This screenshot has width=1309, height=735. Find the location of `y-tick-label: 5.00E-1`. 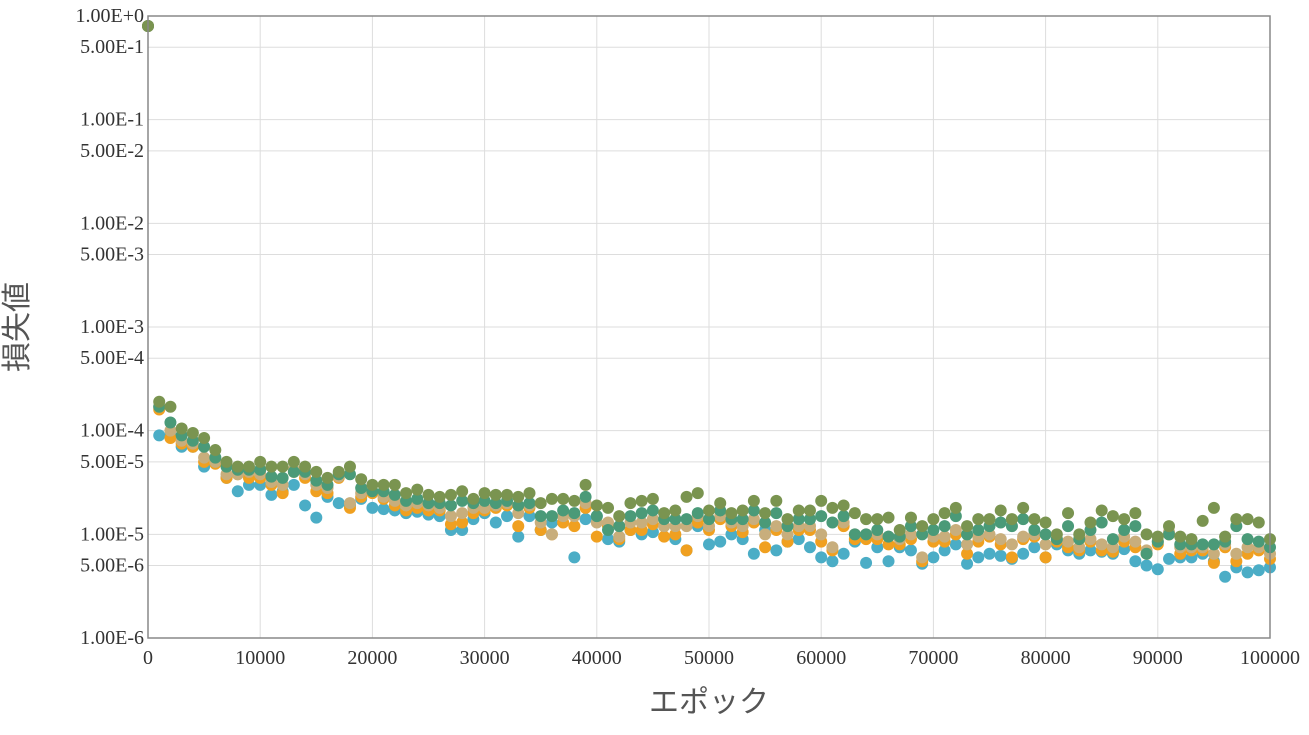

y-tick-label: 5.00E-1 is located at coordinates (112, 47).